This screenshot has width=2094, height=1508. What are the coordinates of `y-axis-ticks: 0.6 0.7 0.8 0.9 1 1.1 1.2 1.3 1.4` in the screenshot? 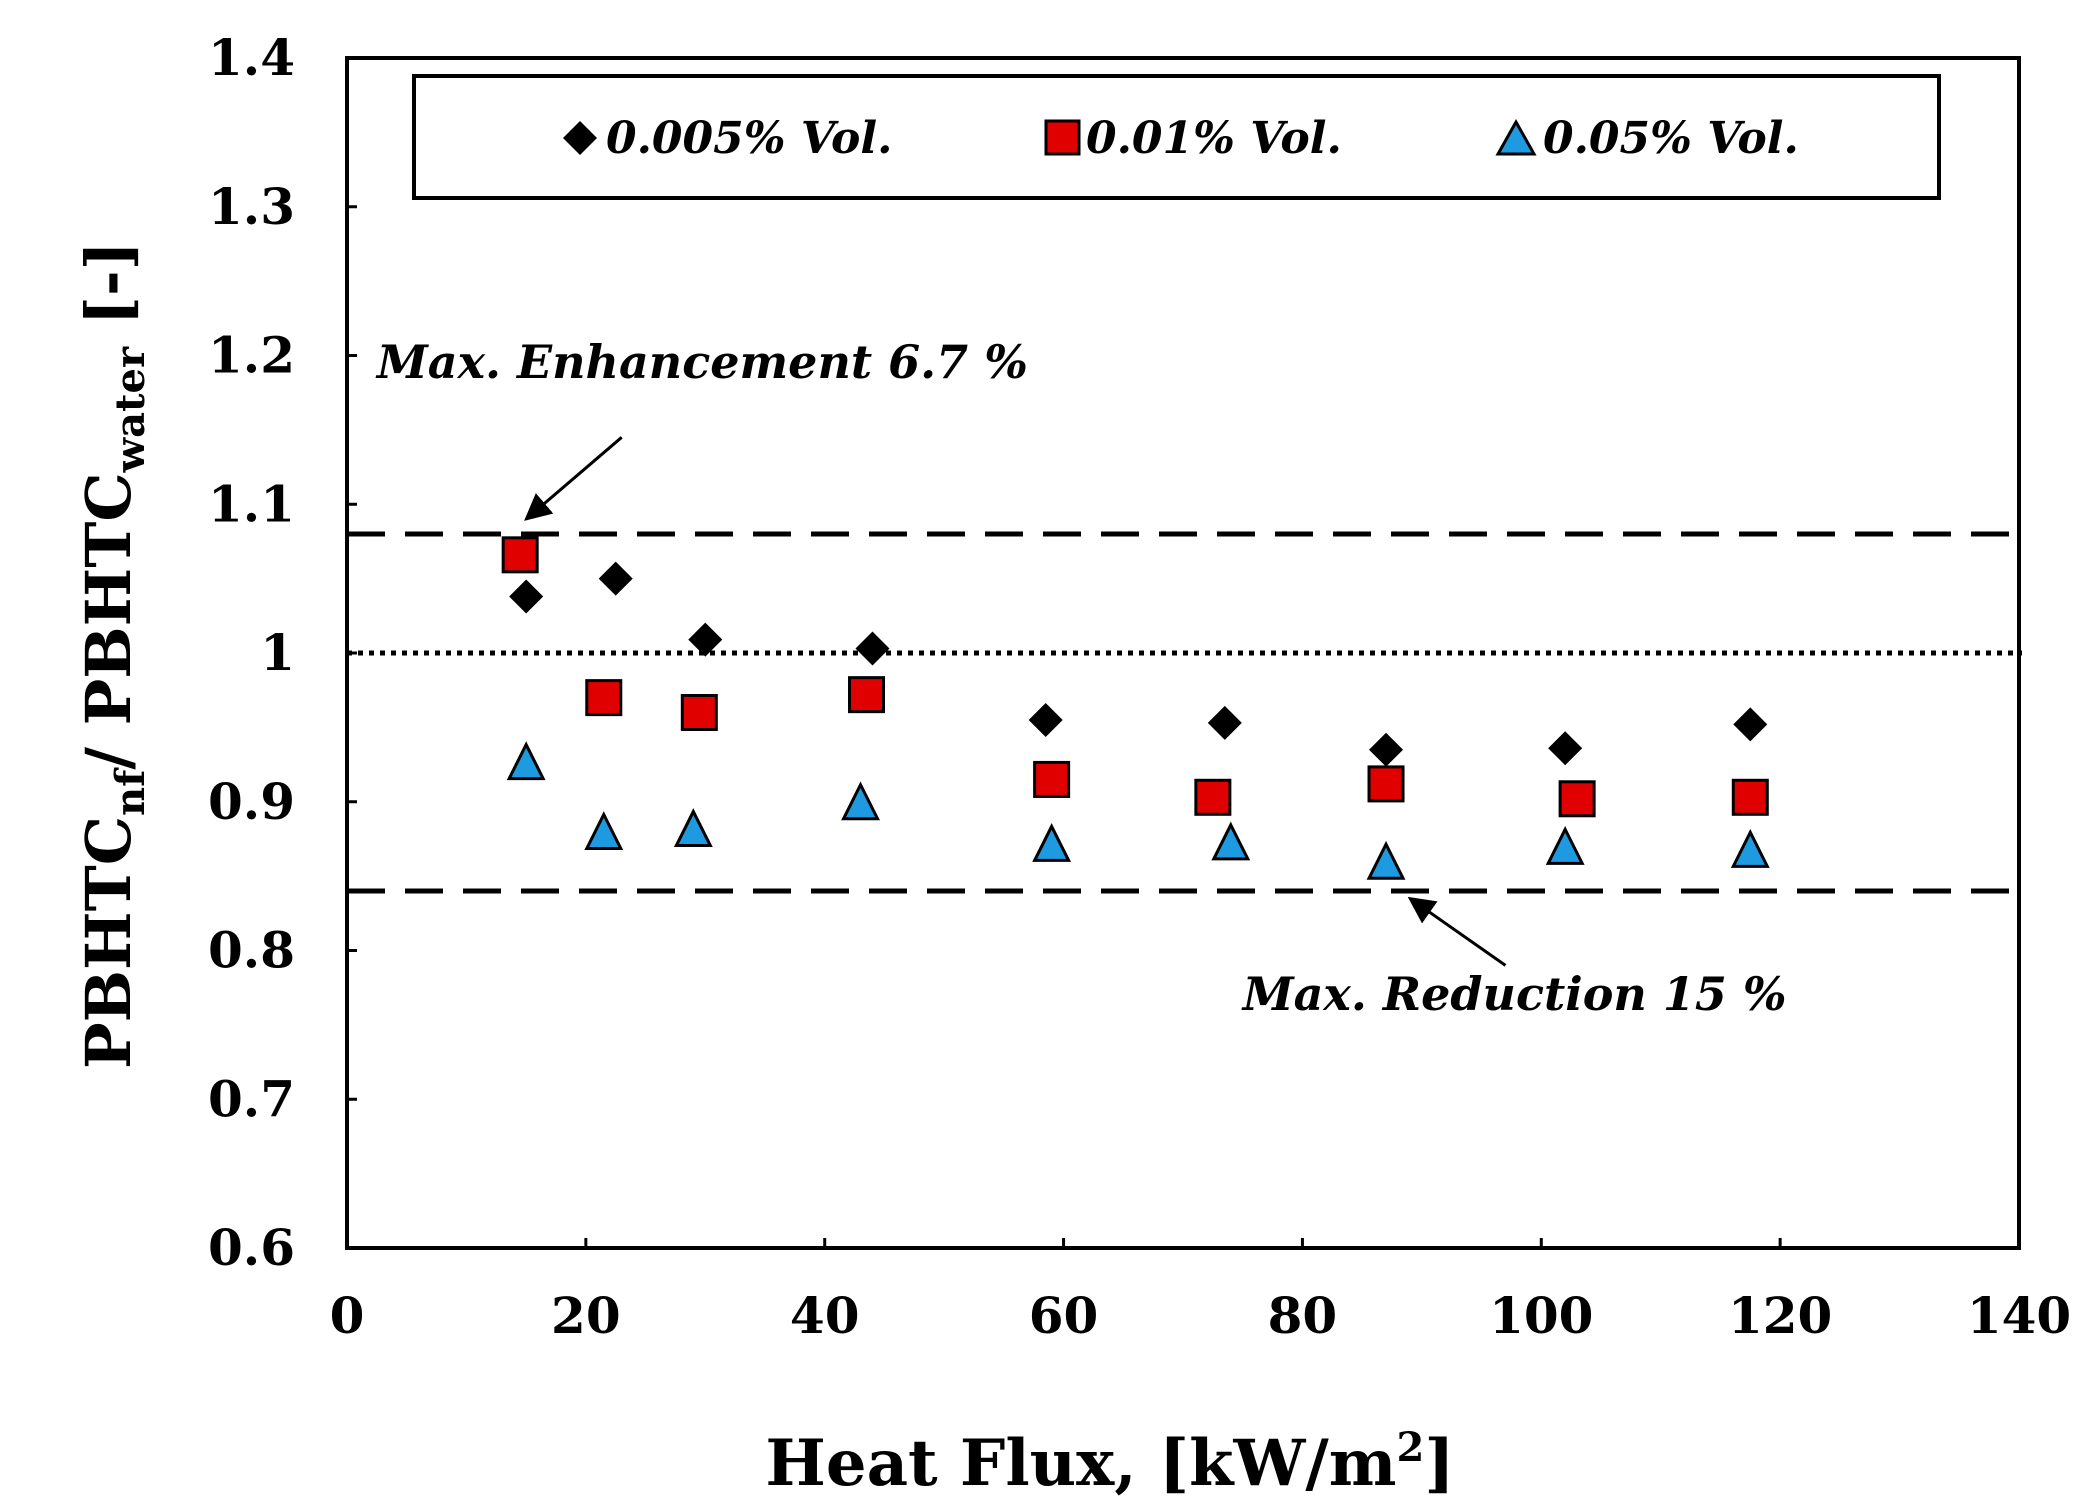 It's located at (282, 652).